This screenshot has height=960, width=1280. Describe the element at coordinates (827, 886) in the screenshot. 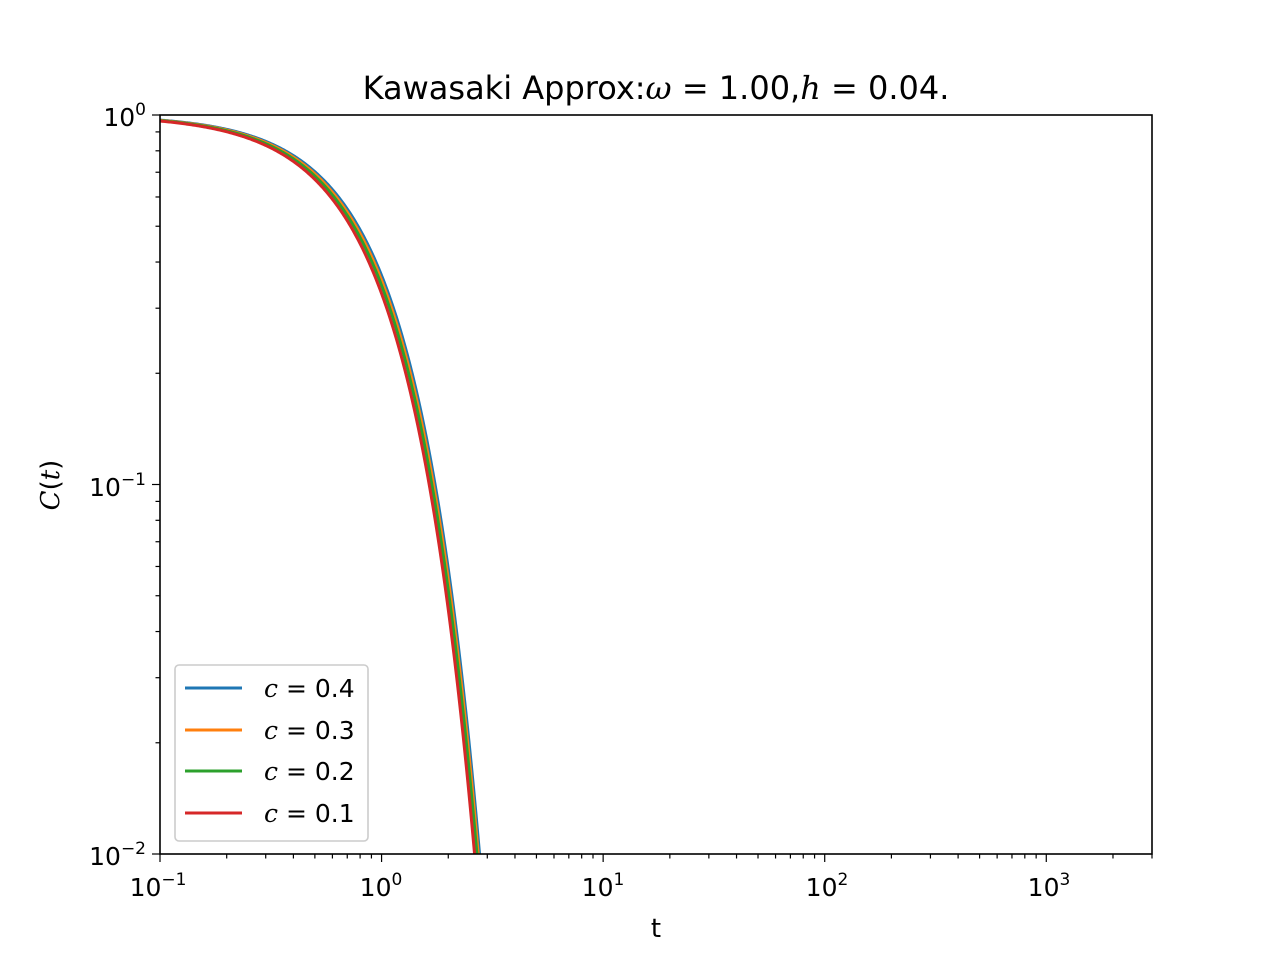

I see `x-tick-label: 10²` at that location.